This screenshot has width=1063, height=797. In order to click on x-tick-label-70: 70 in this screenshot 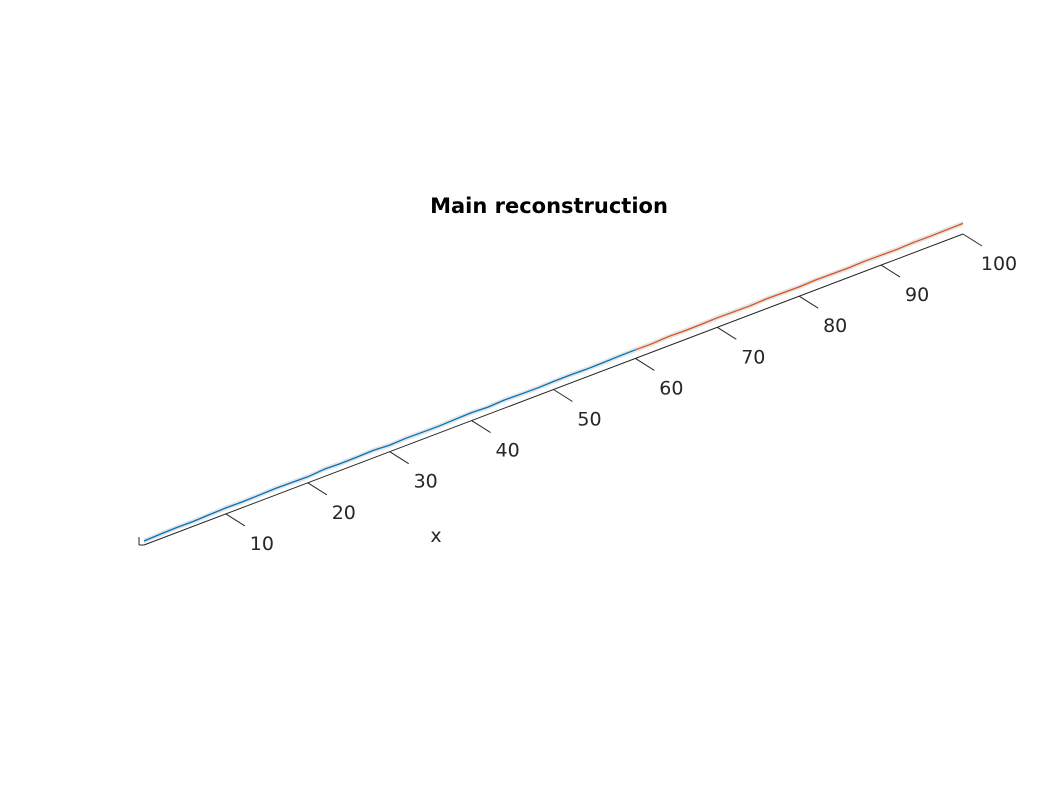, I will do `click(753, 357)`.